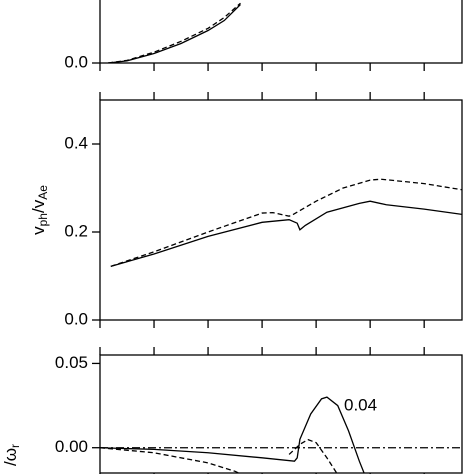 Image resolution: width=474 pixels, height=474 pixels. Describe the element at coordinates (71, 446) in the screenshot. I see `y-tick-label: 0.00` at that location.